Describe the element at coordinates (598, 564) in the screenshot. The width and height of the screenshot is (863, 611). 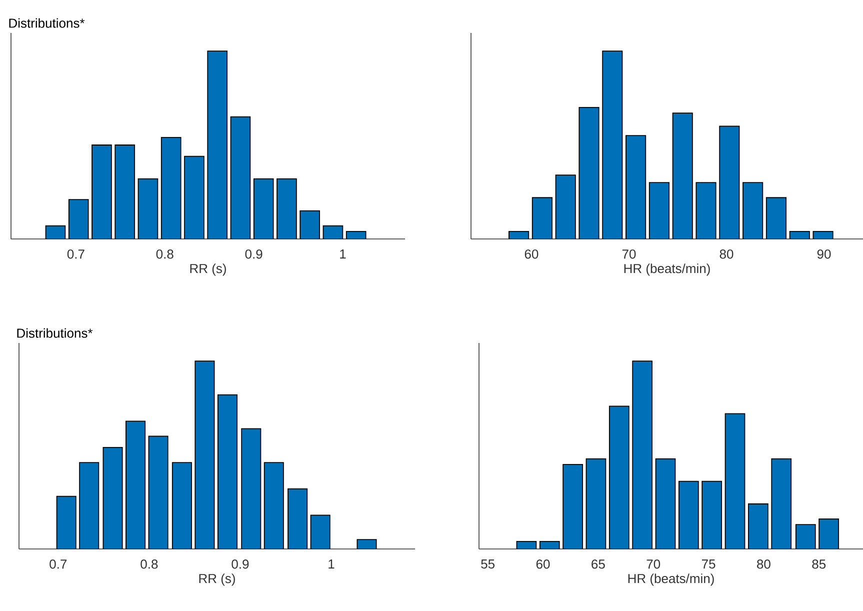
I see `x-tick-label: 65` at that location.